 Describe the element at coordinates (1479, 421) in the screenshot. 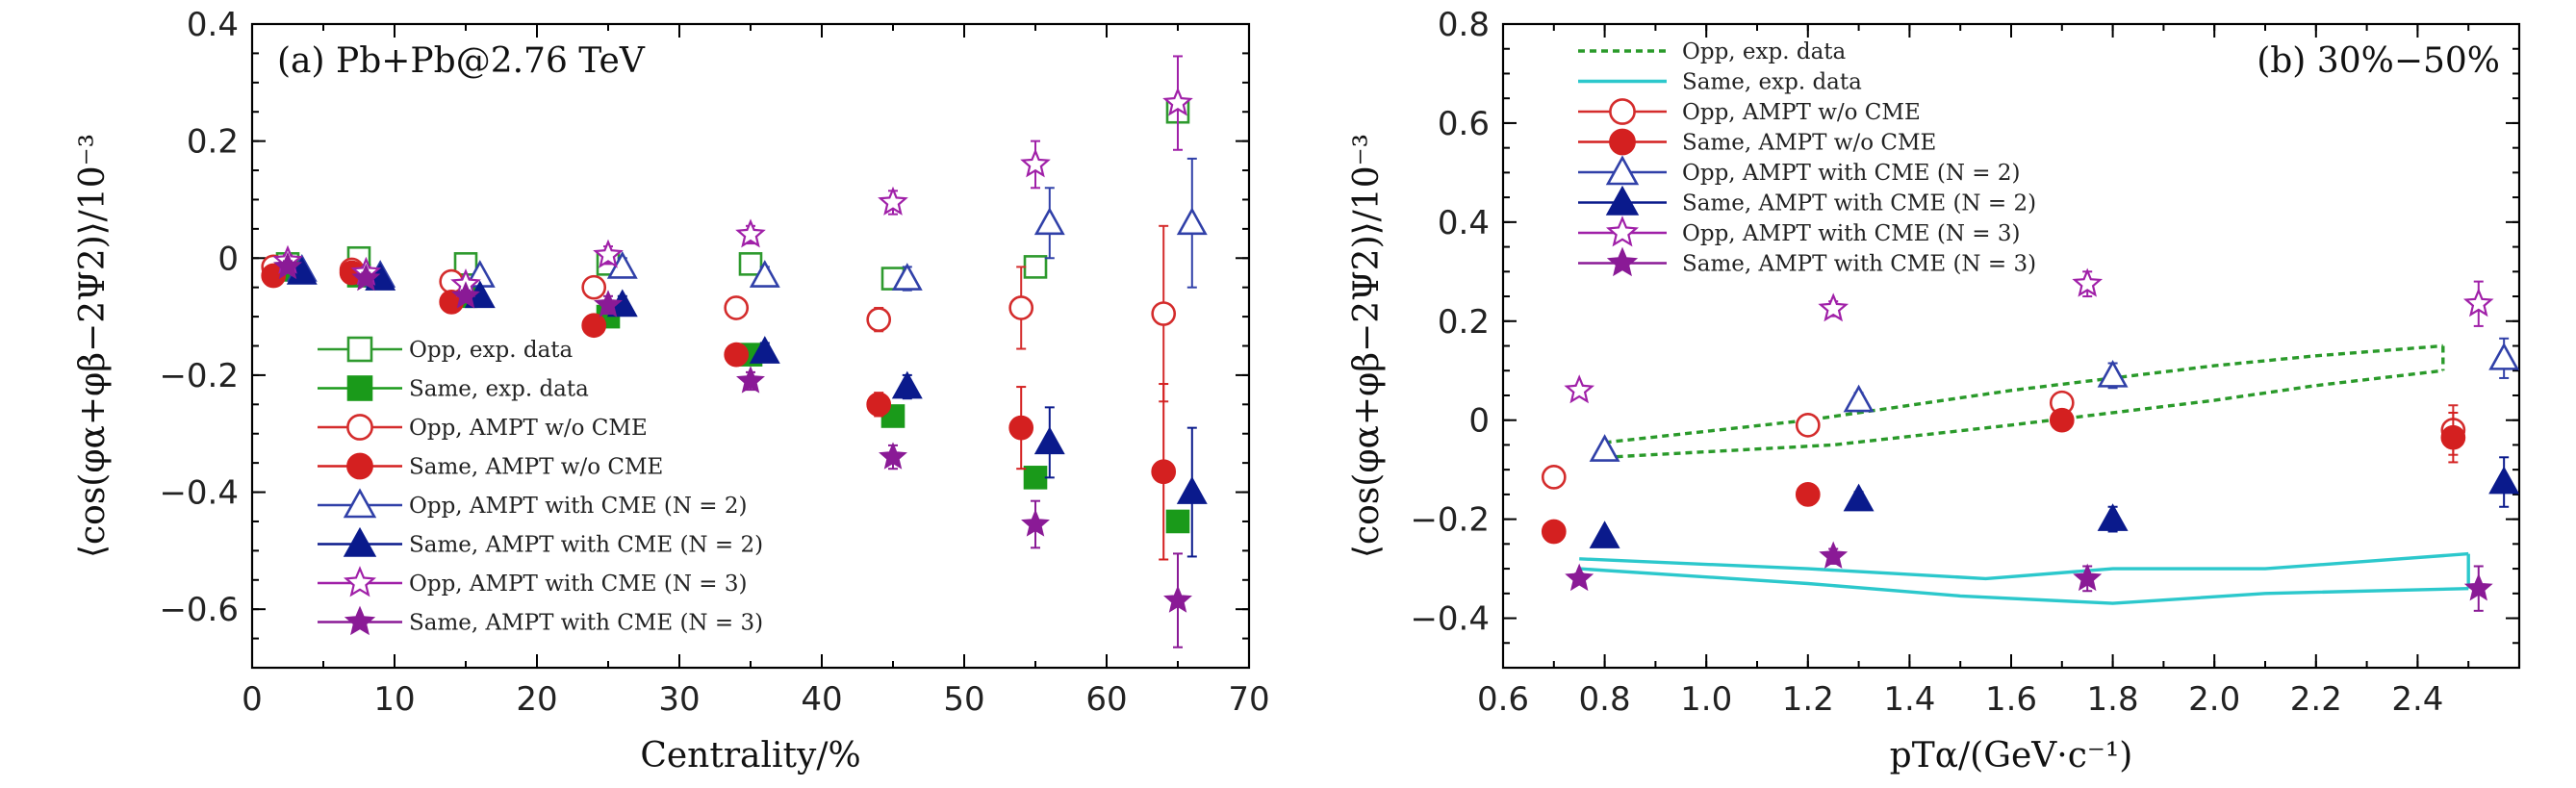

I see `y-tick-label: 0` at that location.